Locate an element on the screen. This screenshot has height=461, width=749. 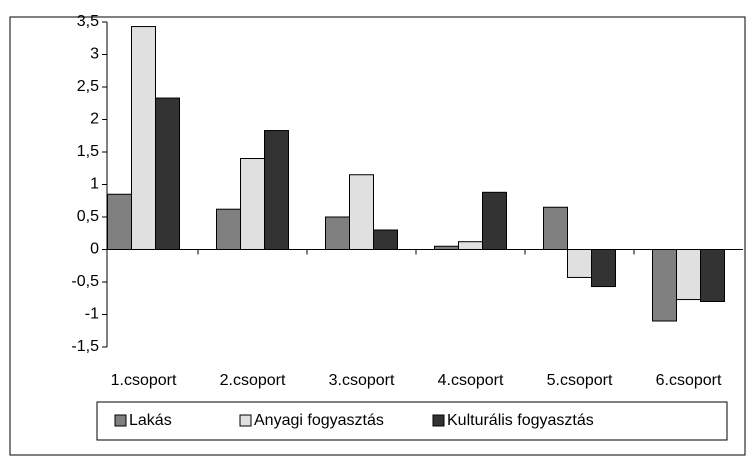
x-tick-label: 1.csoport is located at coordinates (144, 380).